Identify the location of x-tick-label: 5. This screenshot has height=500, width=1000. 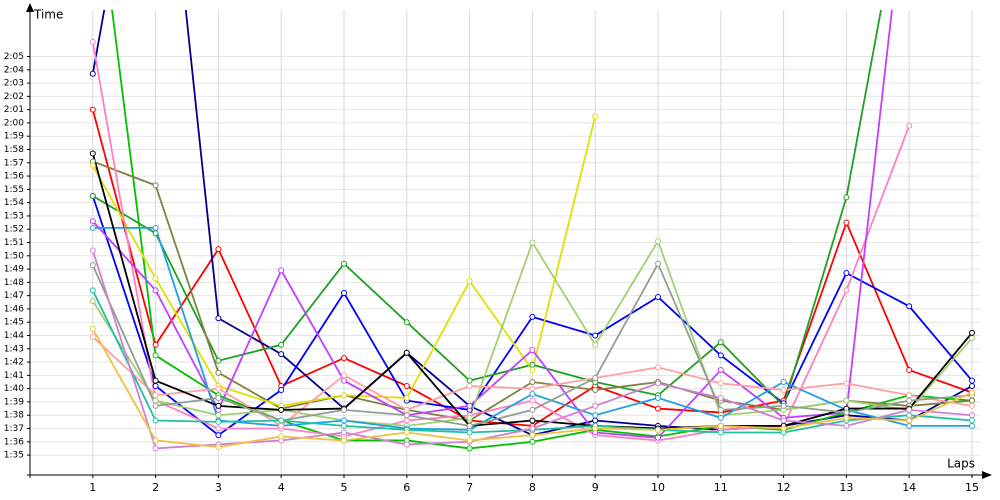
(344, 487).